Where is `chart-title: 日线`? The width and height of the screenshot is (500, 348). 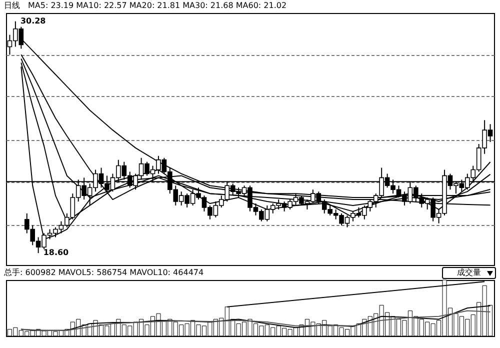 chart-title: 日线 is located at coordinates (12, 6).